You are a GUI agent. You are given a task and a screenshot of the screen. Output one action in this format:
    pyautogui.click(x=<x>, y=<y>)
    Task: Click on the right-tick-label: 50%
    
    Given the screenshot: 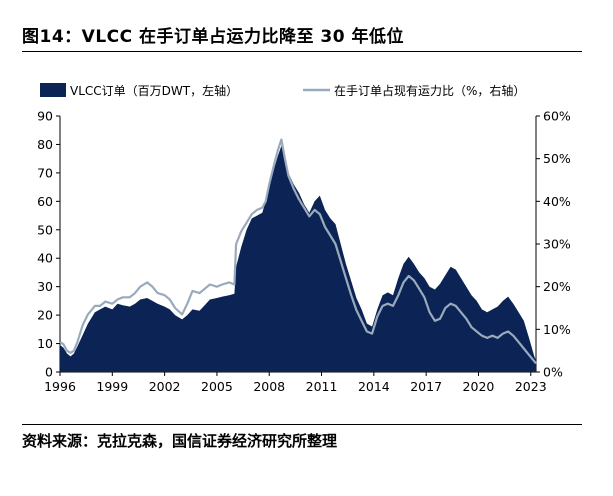 What is the action you would take?
    pyautogui.click(x=557, y=158)
    